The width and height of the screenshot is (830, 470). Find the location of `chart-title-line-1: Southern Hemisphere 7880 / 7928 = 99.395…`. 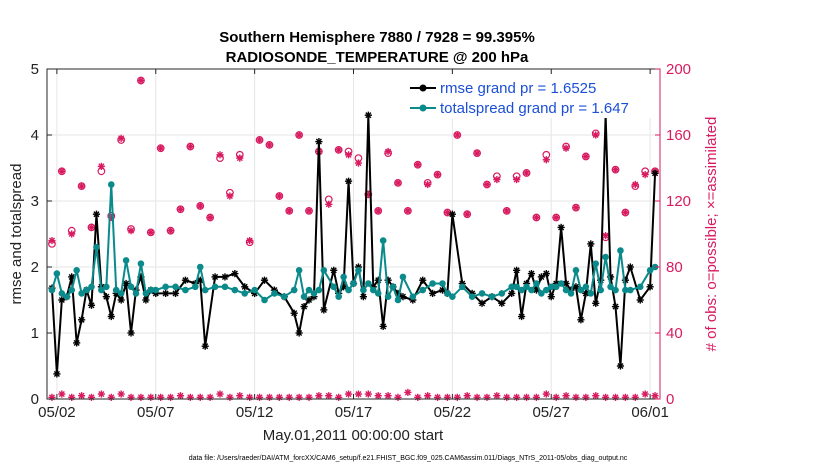

chart-title-line-1: Southern Hemisphere 7880 / 7928 = 99.395… is located at coordinates (377, 37).